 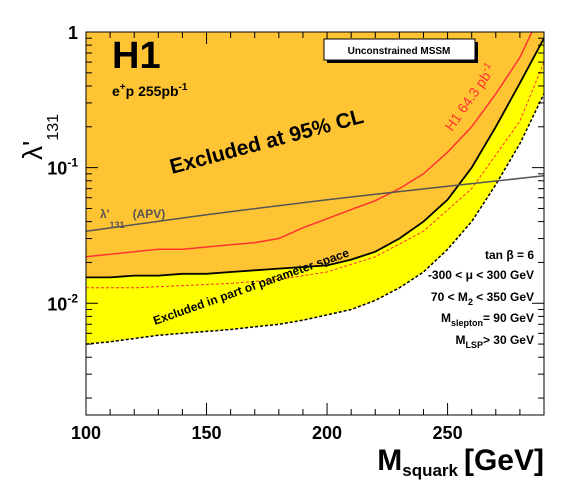 What do you see at coordinates (136, 56) in the screenshot?
I see `experiment-label: H1` at bounding box center [136, 56].